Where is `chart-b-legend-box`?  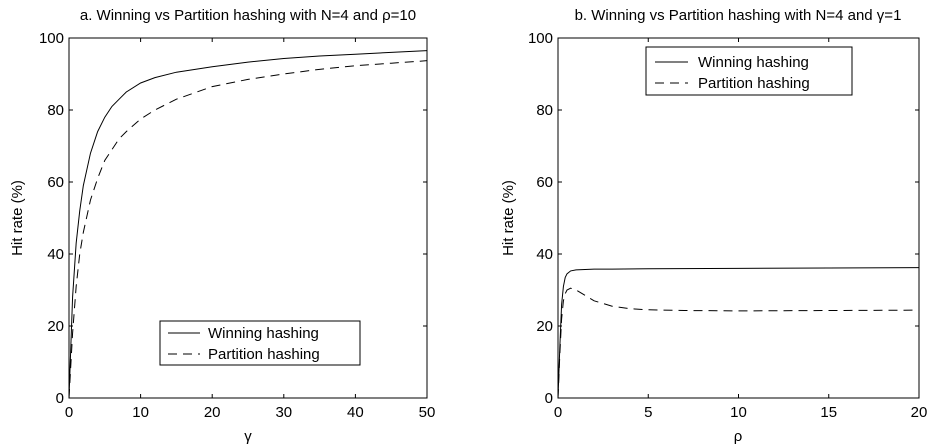 chart-b-legend-box is located at coordinates (749, 71).